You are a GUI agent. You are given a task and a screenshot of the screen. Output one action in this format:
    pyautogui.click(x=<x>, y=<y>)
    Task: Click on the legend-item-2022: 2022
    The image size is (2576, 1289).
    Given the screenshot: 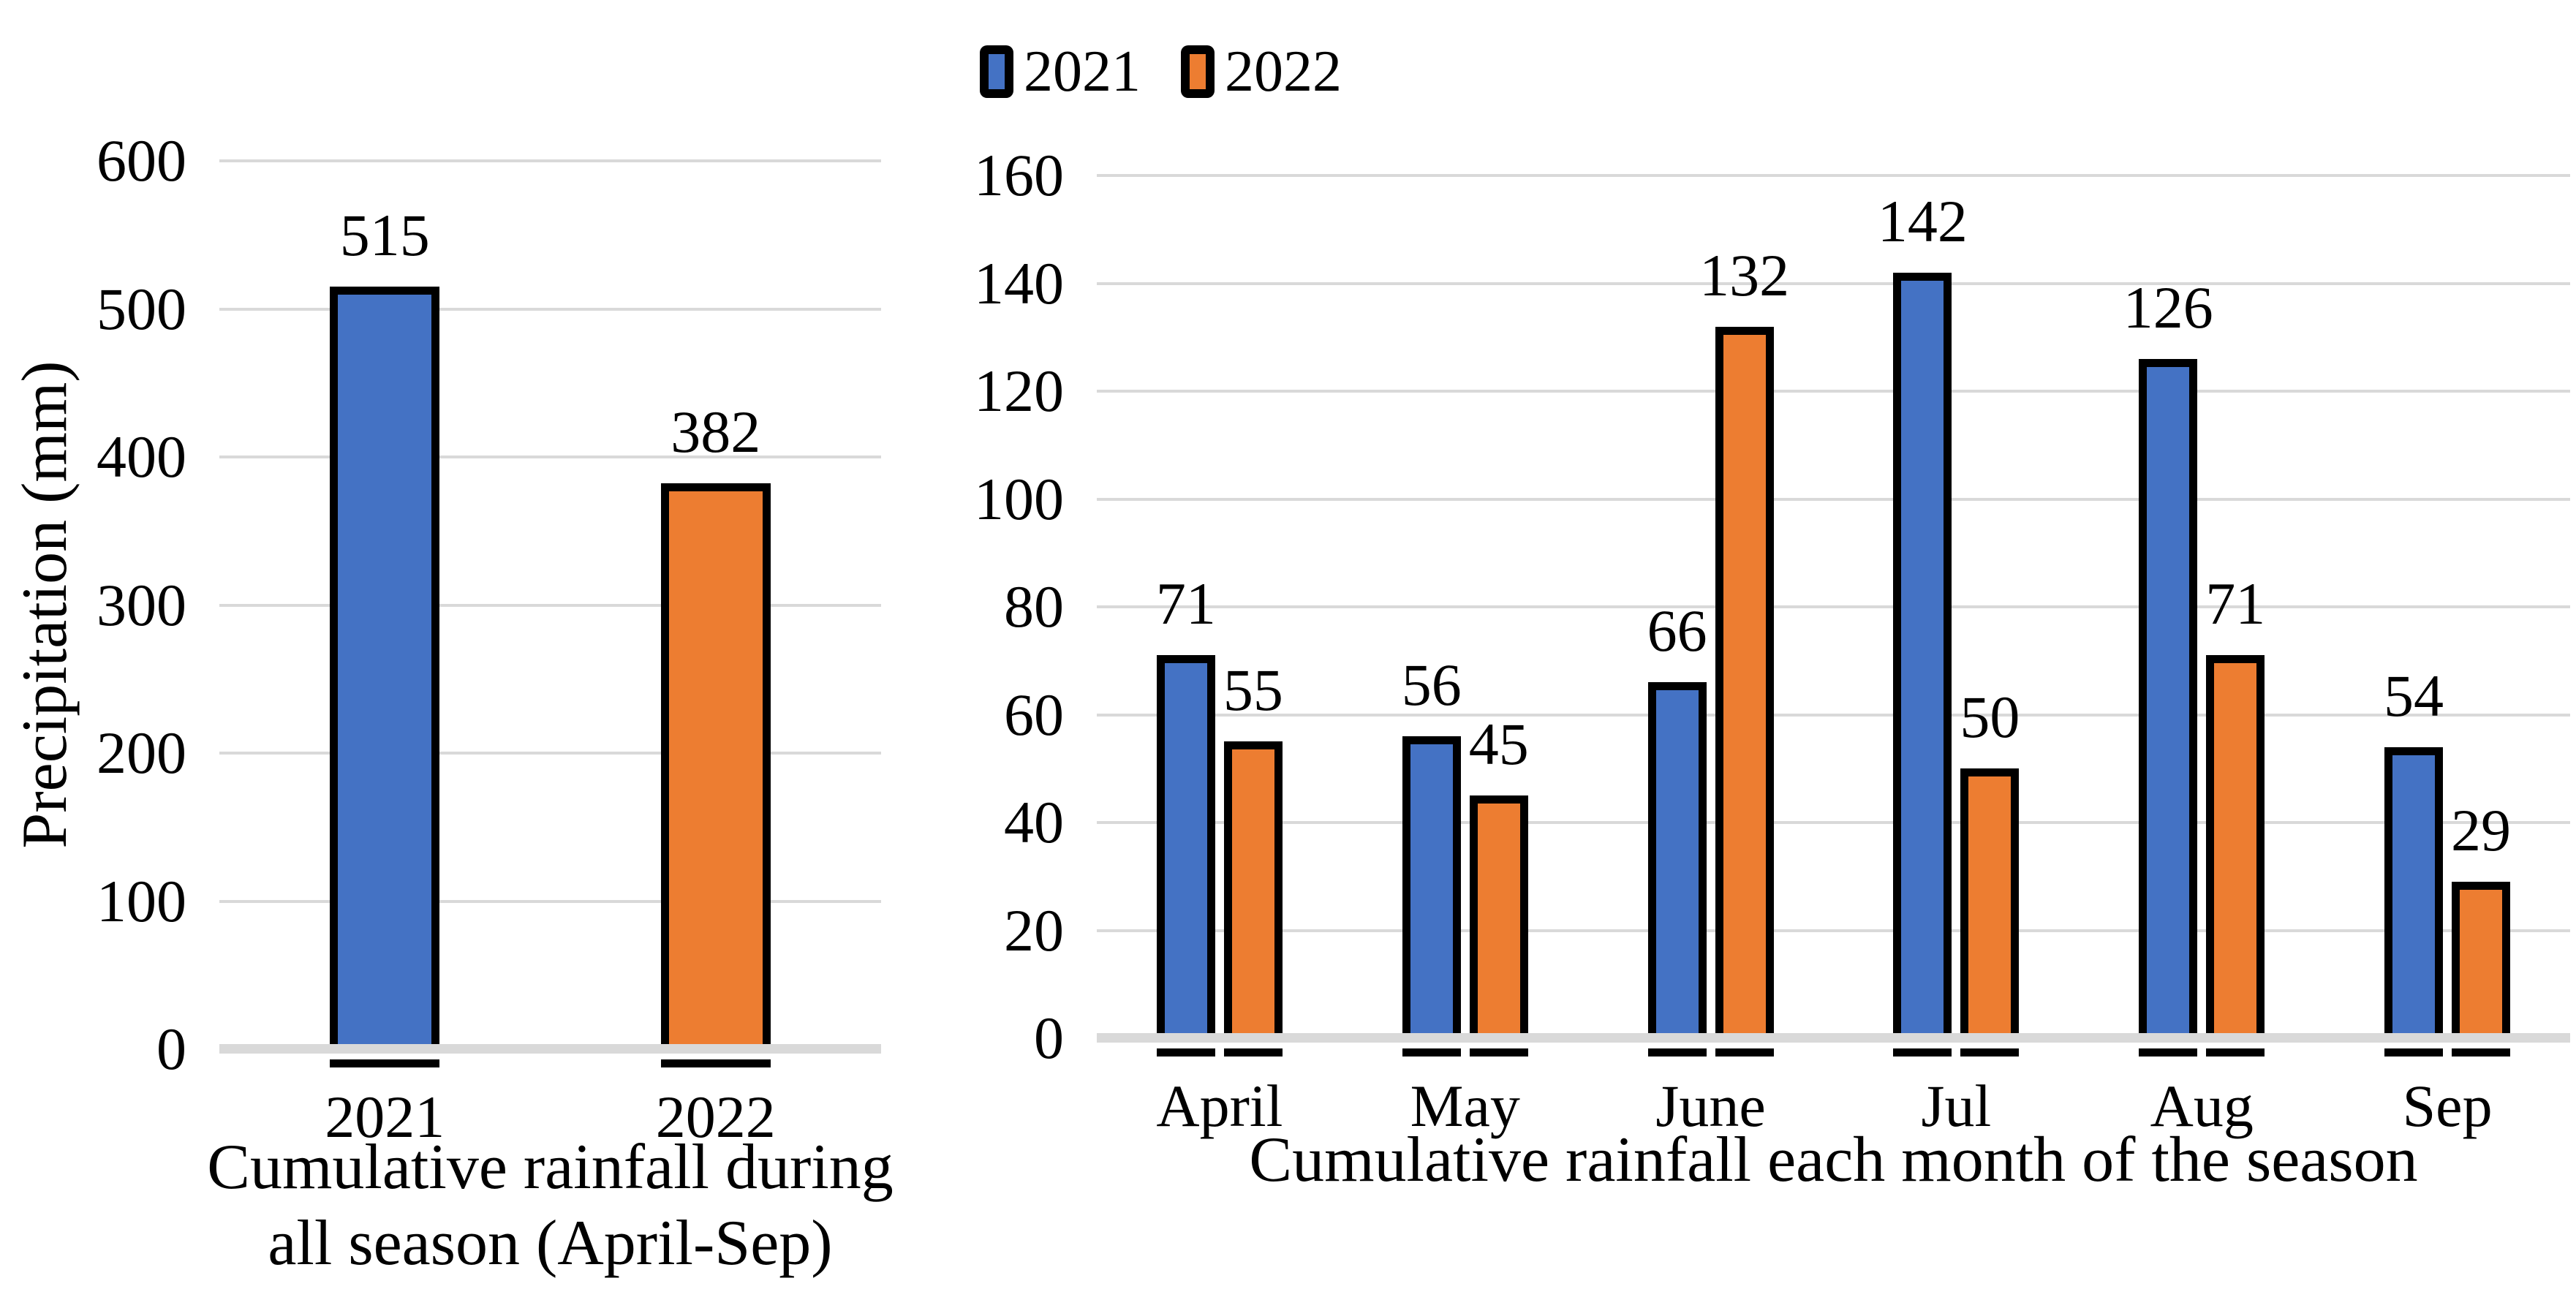 What is the action you would take?
    pyautogui.click(x=1261, y=71)
    